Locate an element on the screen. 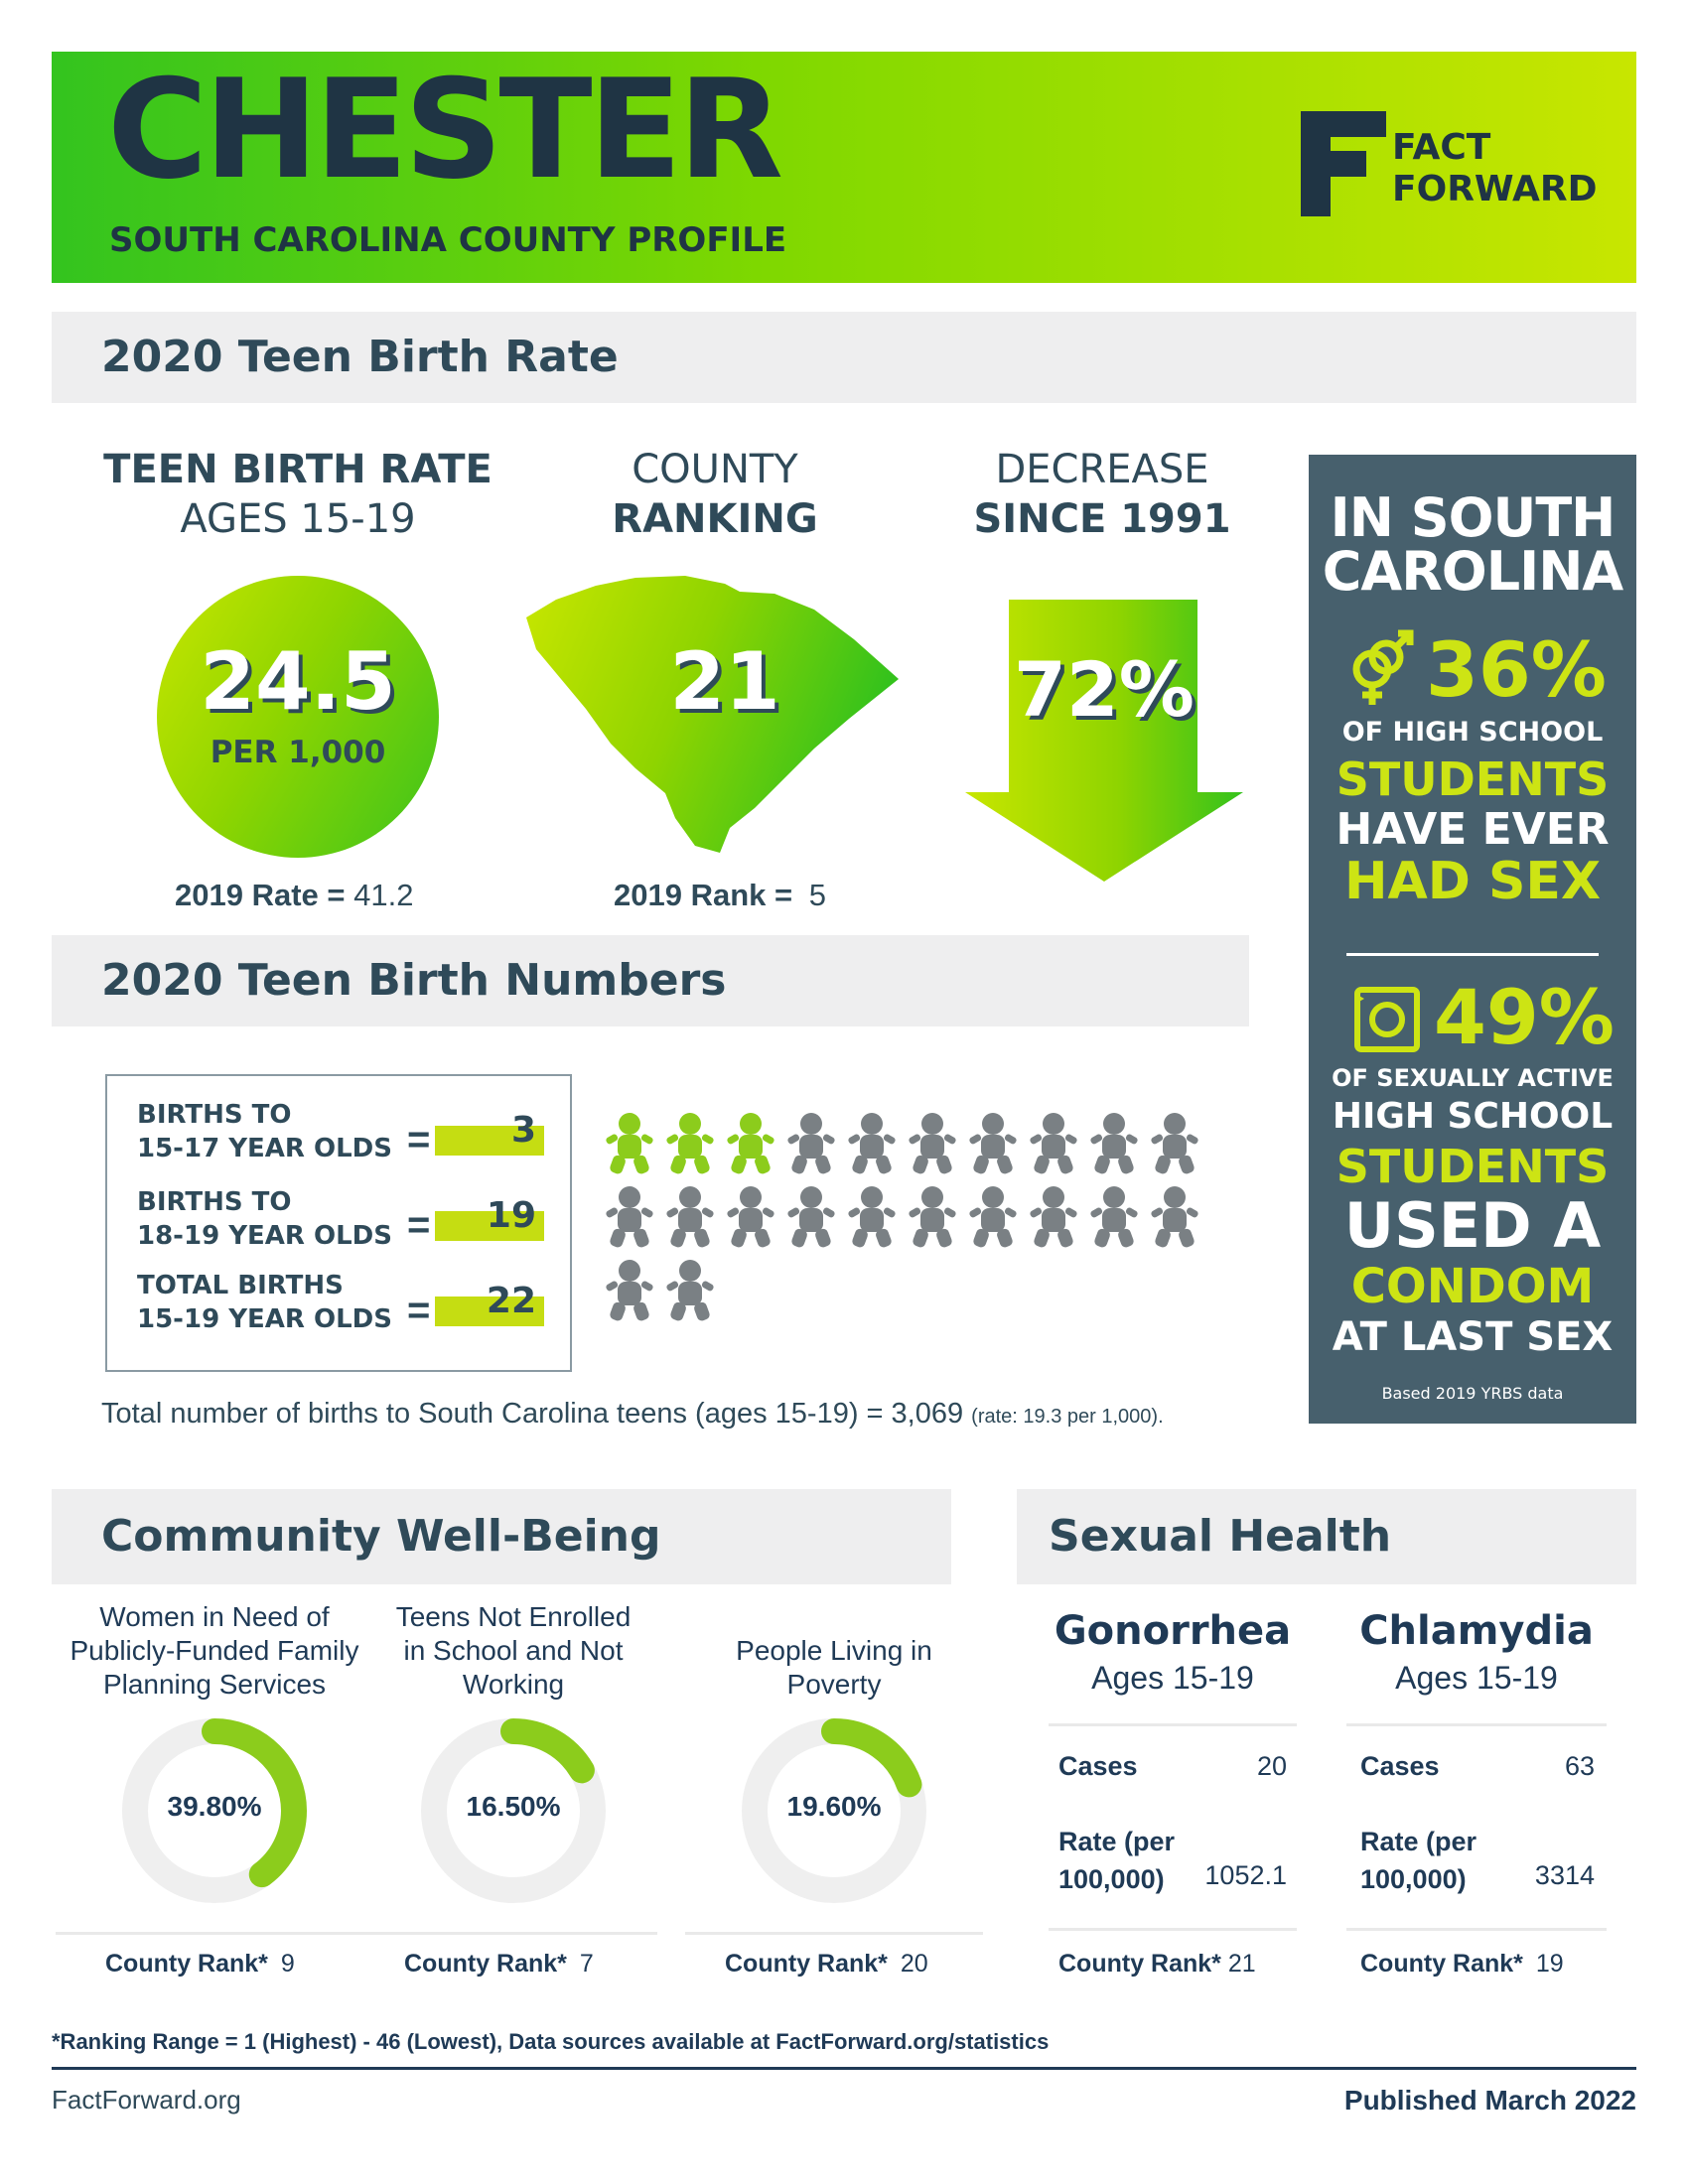 This screenshot has height=2184, width=1688. births-row-2-bar is located at coordinates (489, 1226).